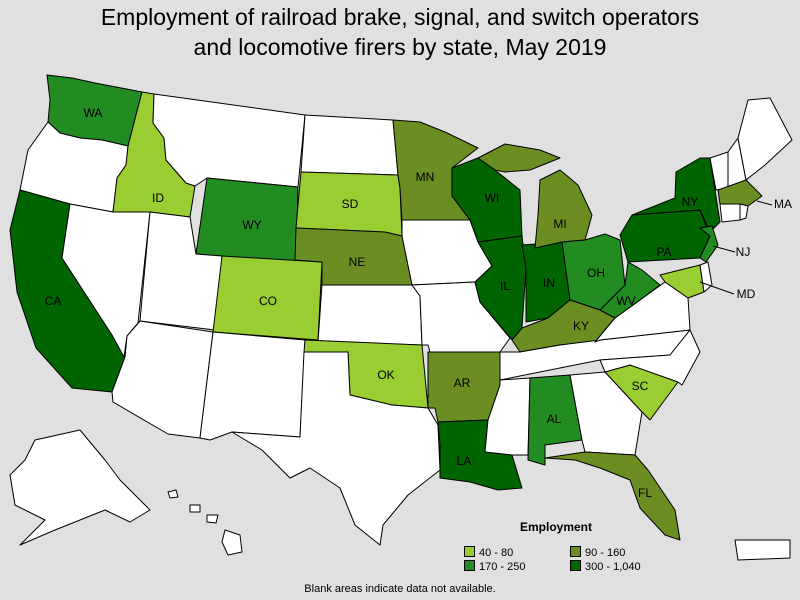 The width and height of the screenshot is (800, 600). I want to click on label-mn: MN, so click(425, 177).